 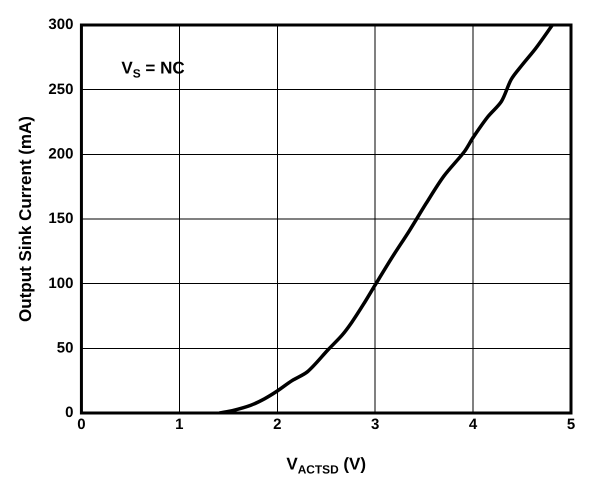 What do you see at coordinates (179, 425) in the screenshot?
I see `x-tick-label: 1` at bounding box center [179, 425].